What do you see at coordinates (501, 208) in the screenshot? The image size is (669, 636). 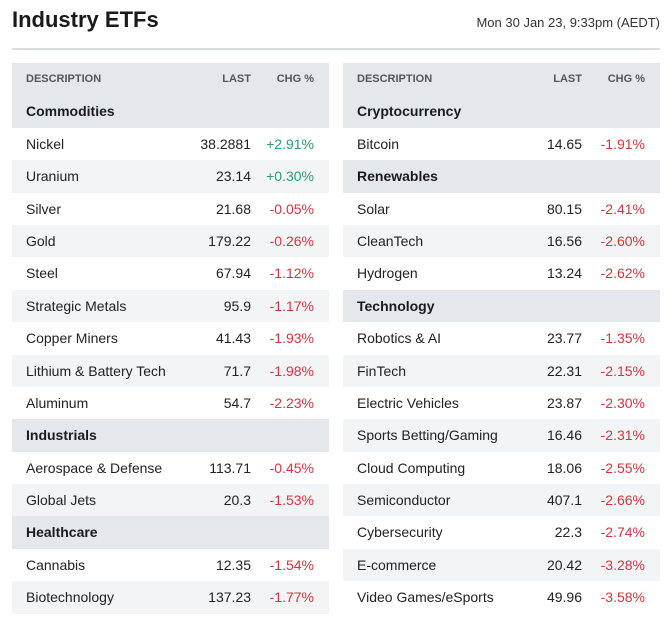 I see `table-row: Solar 80.15 -2.41%` at bounding box center [501, 208].